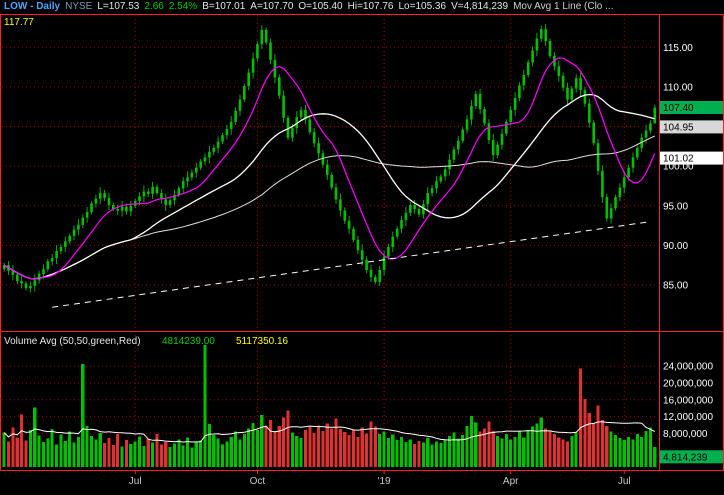  Describe the element at coordinates (691, 107) in the screenshot. I see `price-marker-box` at that location.